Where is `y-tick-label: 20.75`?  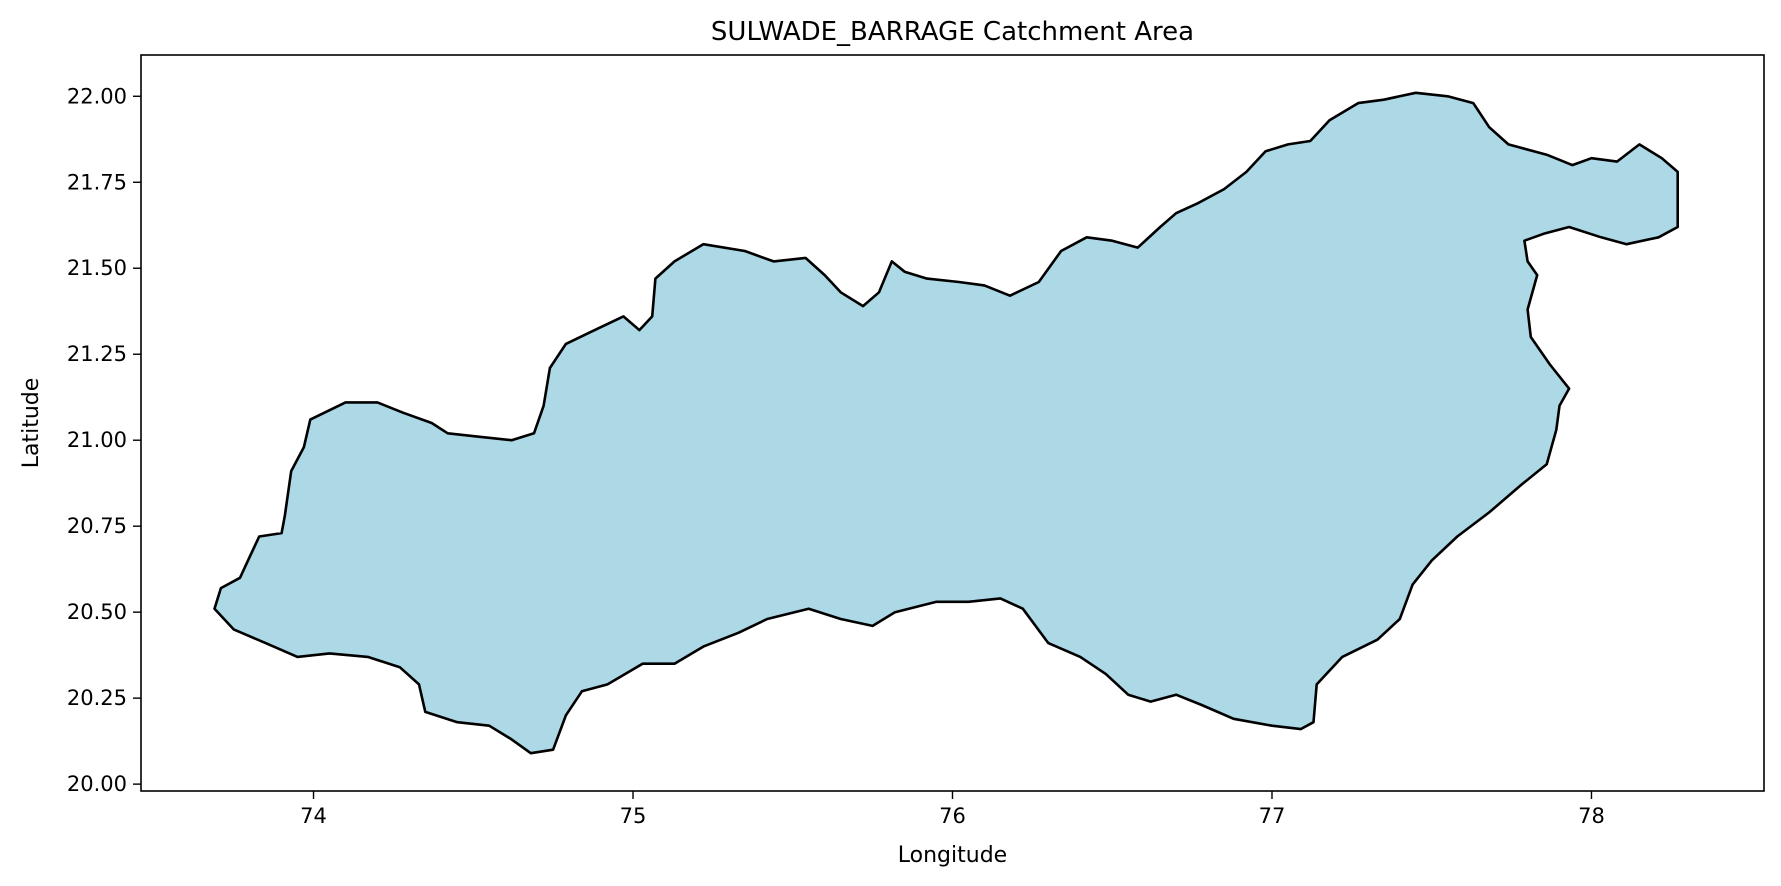
y-tick-label: 20.75 is located at coordinates (97, 526).